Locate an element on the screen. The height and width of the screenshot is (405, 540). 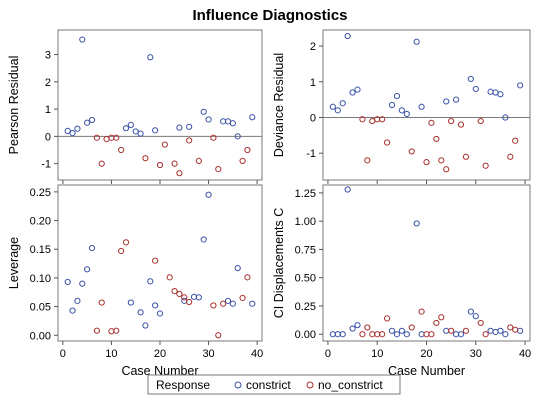
legend-frame is located at coordinates (274, 384).